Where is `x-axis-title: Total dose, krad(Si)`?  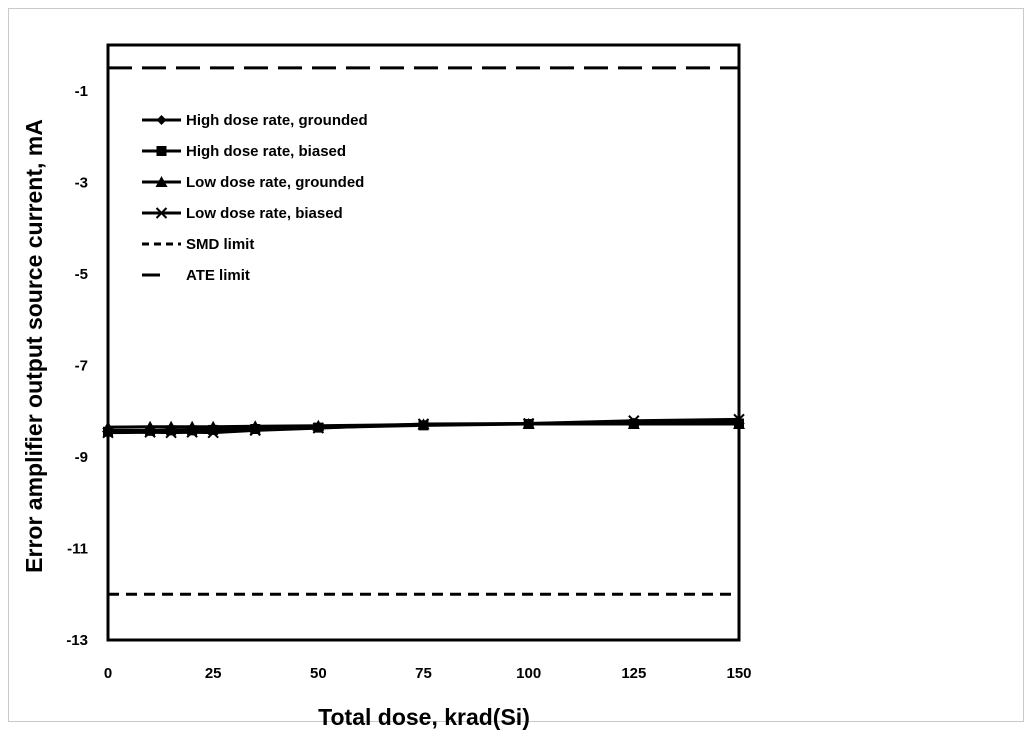 x-axis-title: Total dose, krad(Si) is located at coordinates (424, 717).